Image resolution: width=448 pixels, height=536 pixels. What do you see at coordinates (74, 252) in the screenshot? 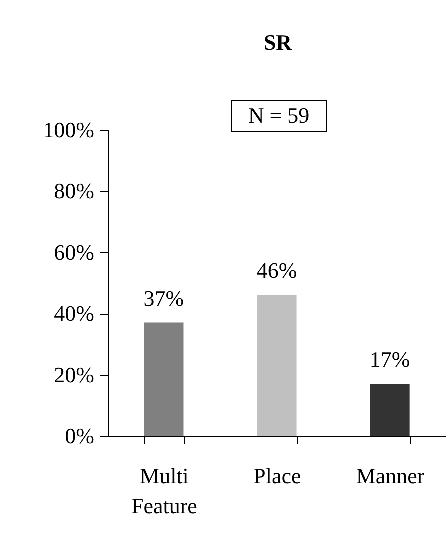
I see `y-tick-label: 60%` at bounding box center [74, 252].